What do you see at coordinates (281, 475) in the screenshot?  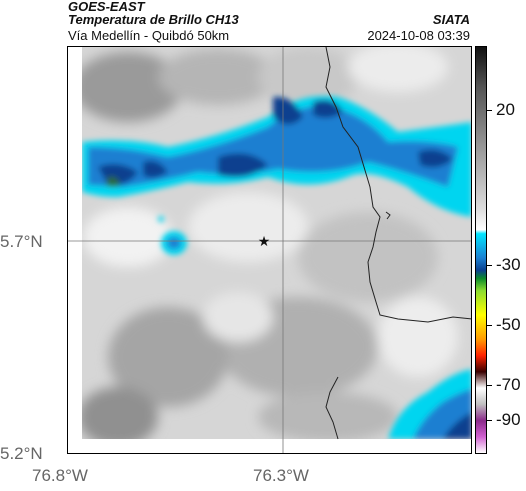 I see `lon-label-76.3: 76.3°W` at bounding box center [281, 475].